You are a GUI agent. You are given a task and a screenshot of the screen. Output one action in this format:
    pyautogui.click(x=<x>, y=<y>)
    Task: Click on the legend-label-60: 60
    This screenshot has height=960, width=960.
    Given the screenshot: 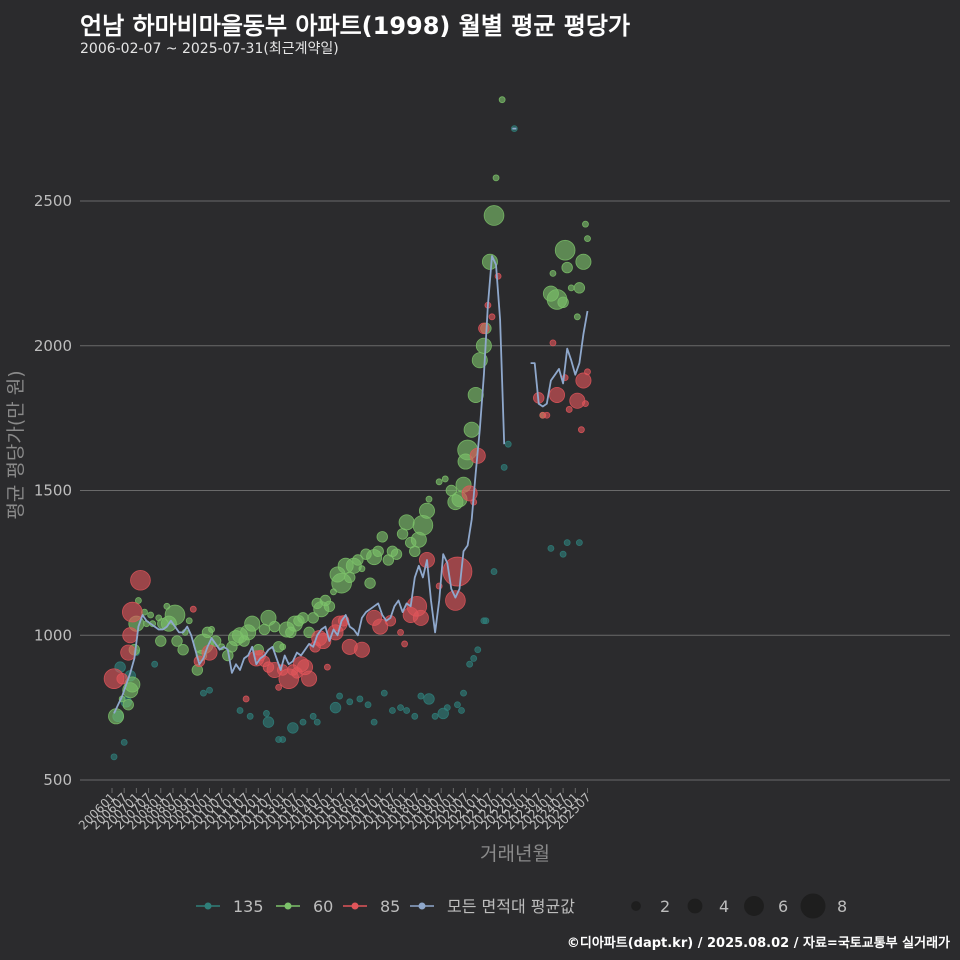 What is the action you would take?
    pyautogui.click(x=323, y=906)
    